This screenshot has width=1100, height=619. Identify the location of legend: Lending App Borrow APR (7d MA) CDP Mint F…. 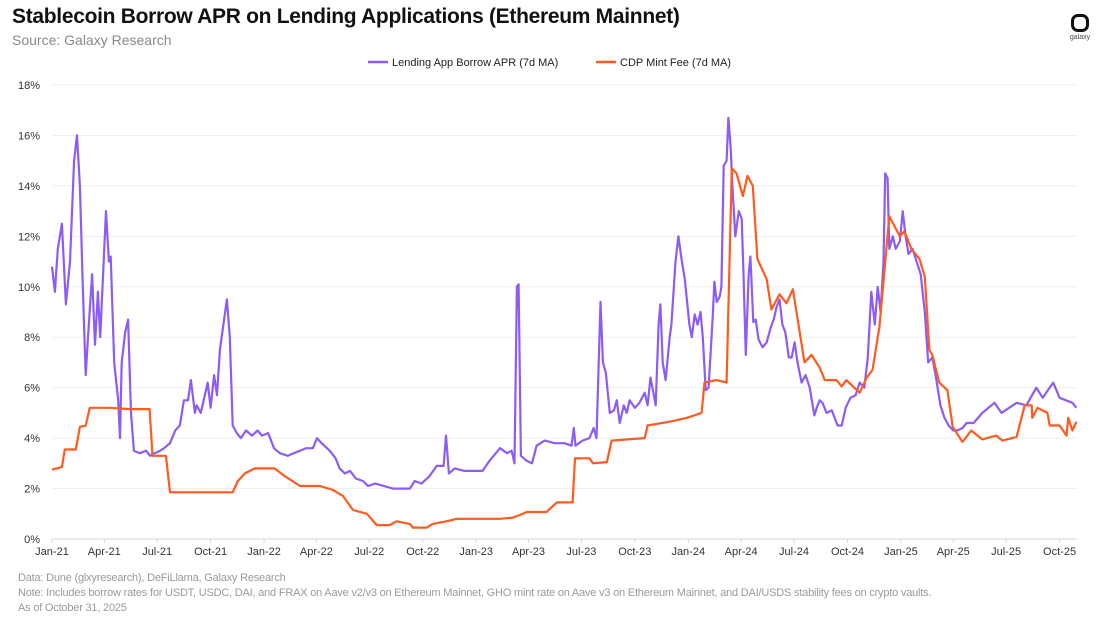
(549, 63).